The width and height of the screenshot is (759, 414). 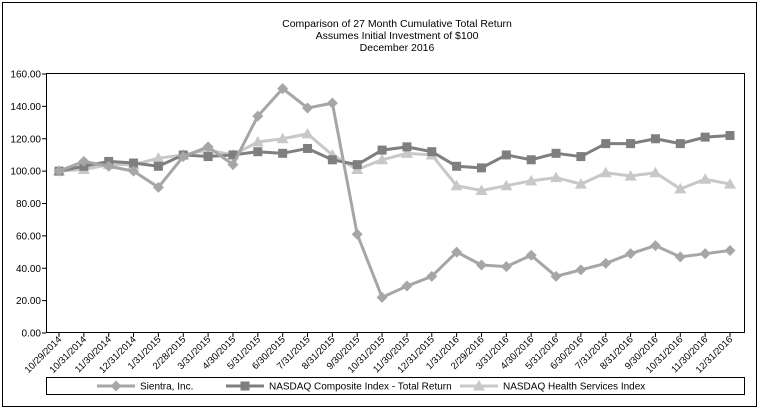 What do you see at coordinates (25, 172) in the screenshot?
I see `y-tick-label: 100.00` at bounding box center [25, 172].